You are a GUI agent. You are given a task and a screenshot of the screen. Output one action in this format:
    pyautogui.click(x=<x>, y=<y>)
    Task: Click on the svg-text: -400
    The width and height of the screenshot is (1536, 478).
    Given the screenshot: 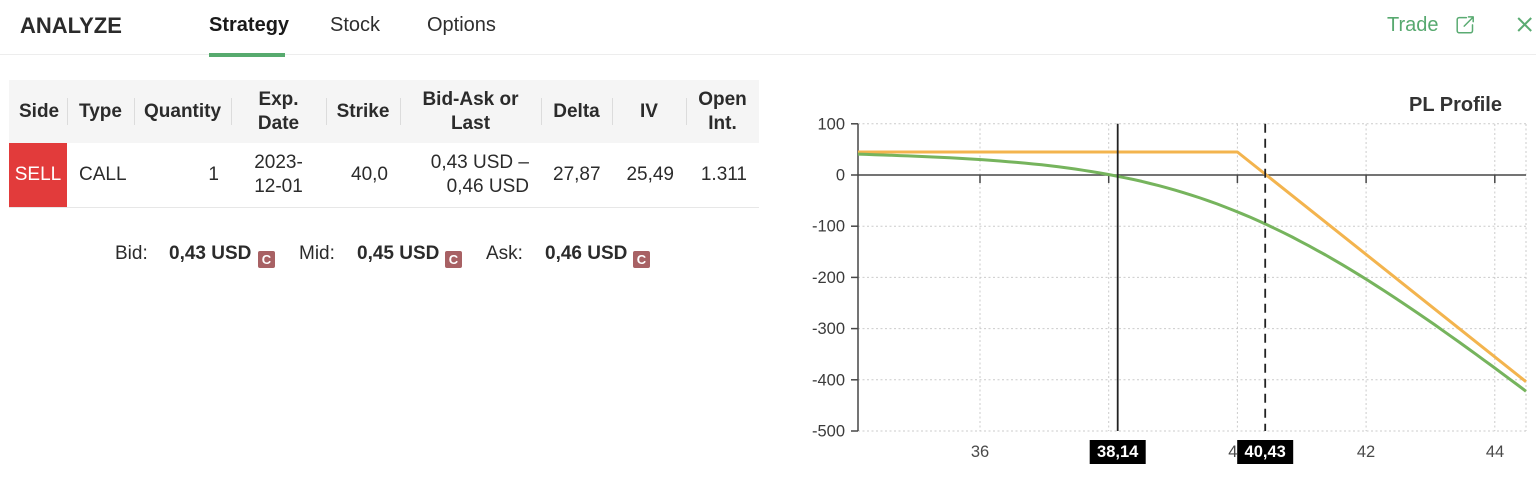 What is the action you would take?
    pyautogui.click(x=828, y=380)
    